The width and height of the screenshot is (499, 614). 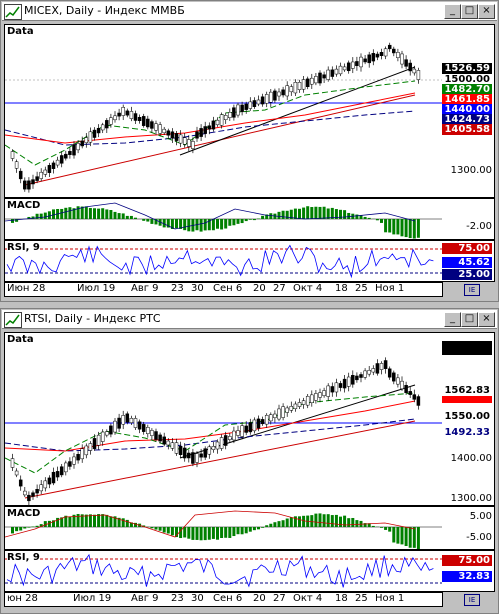 I want to click on window-titlebar: MICEX, Daily - Индекс ММВБ _ □ ×, so click(x=249, y=11).